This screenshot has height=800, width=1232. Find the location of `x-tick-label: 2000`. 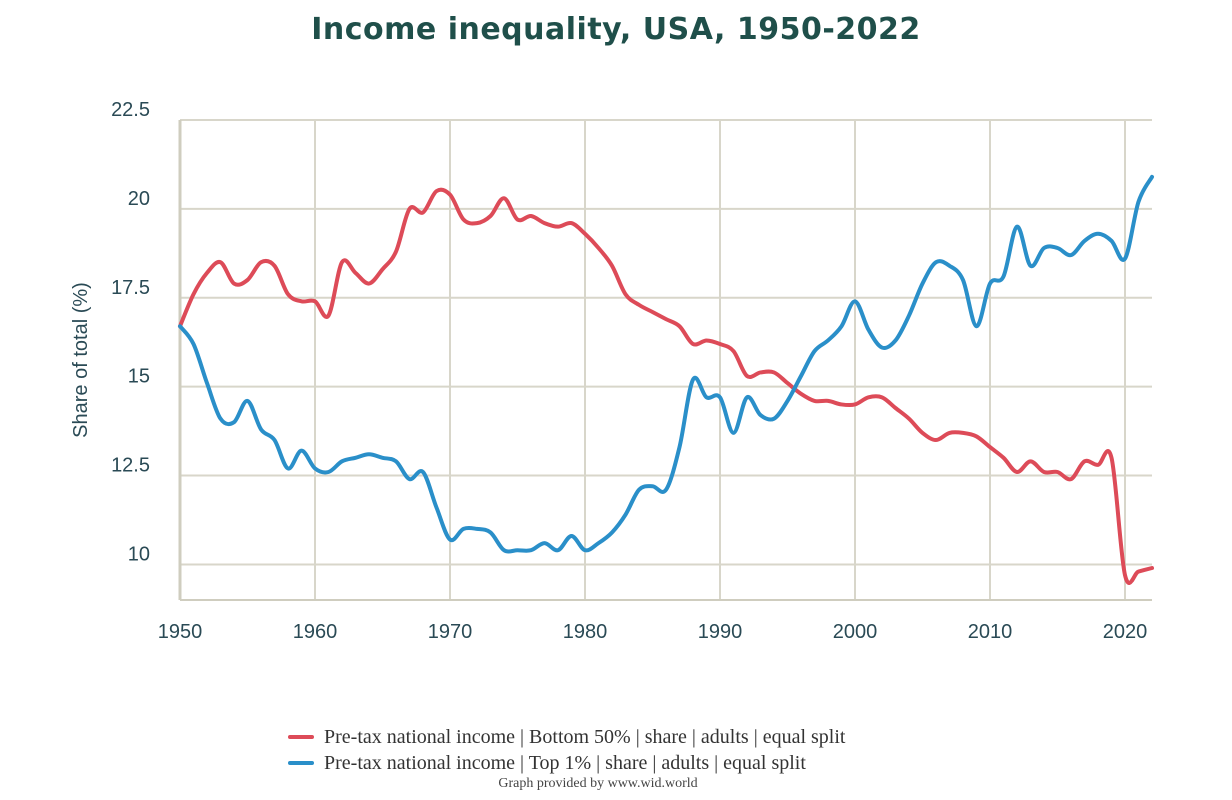

x-tick-label: 2000 is located at coordinates (855, 632).